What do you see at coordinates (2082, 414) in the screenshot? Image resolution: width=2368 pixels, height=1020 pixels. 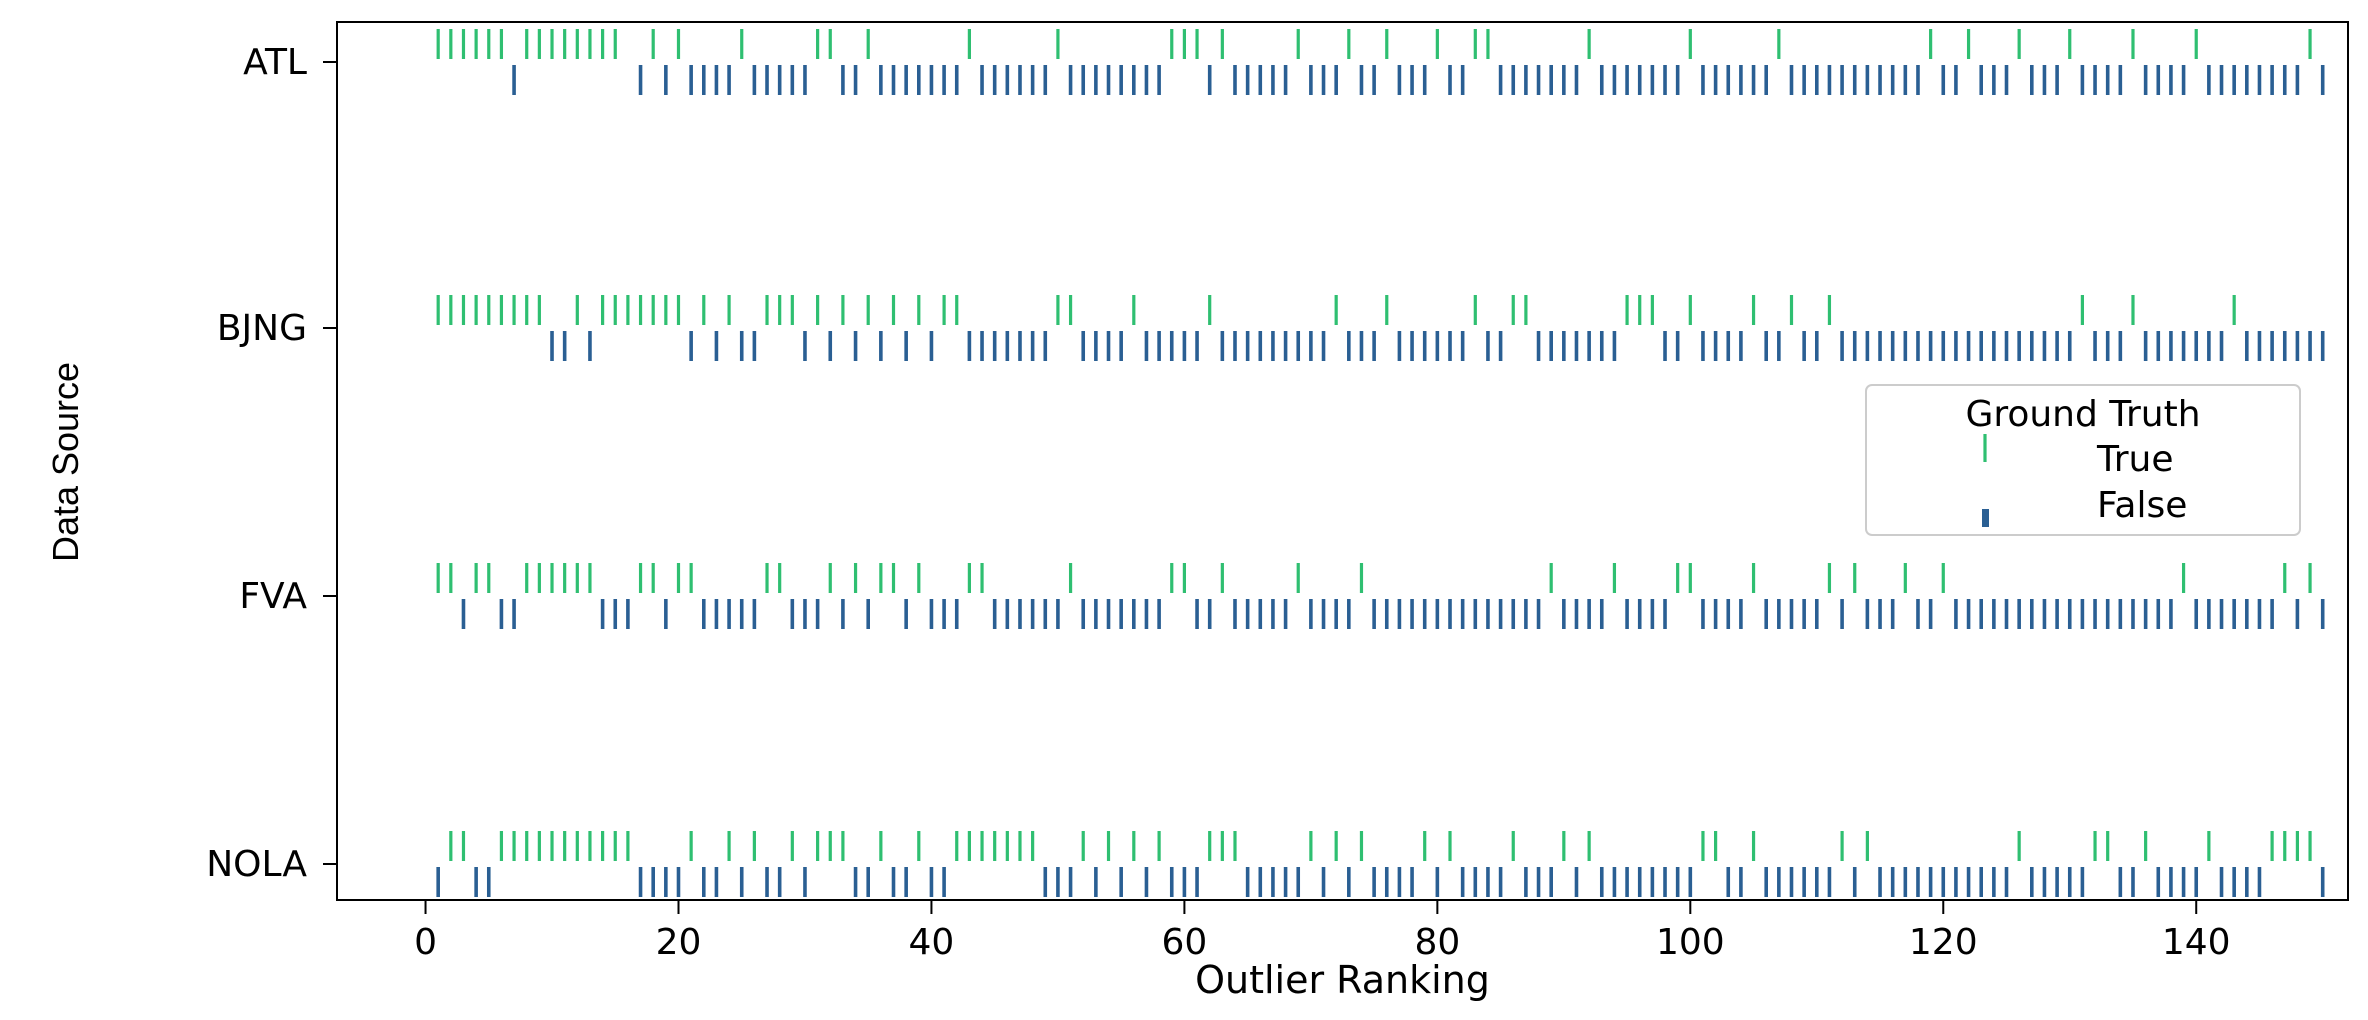 I see `legend-title: Ground Truth` at bounding box center [2082, 414].